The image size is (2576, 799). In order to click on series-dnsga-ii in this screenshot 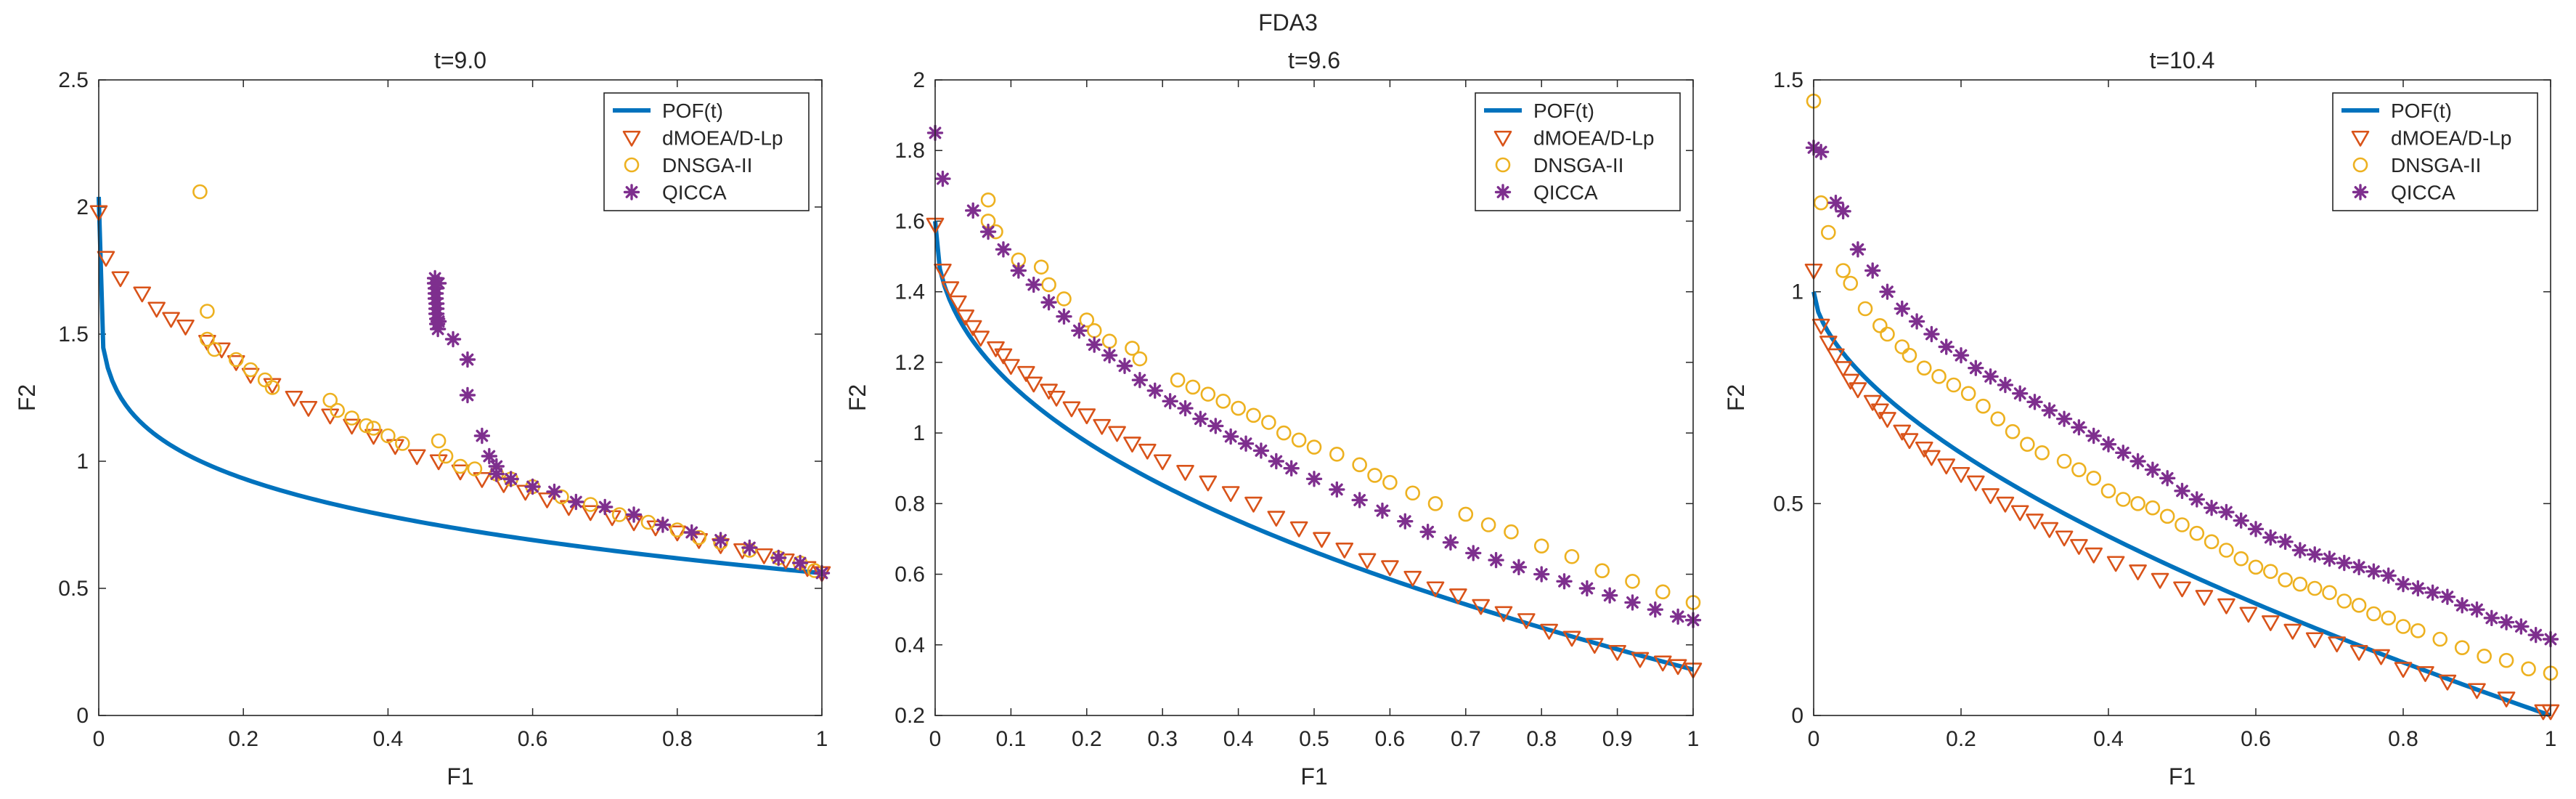, I will do `click(1340, 401)`.